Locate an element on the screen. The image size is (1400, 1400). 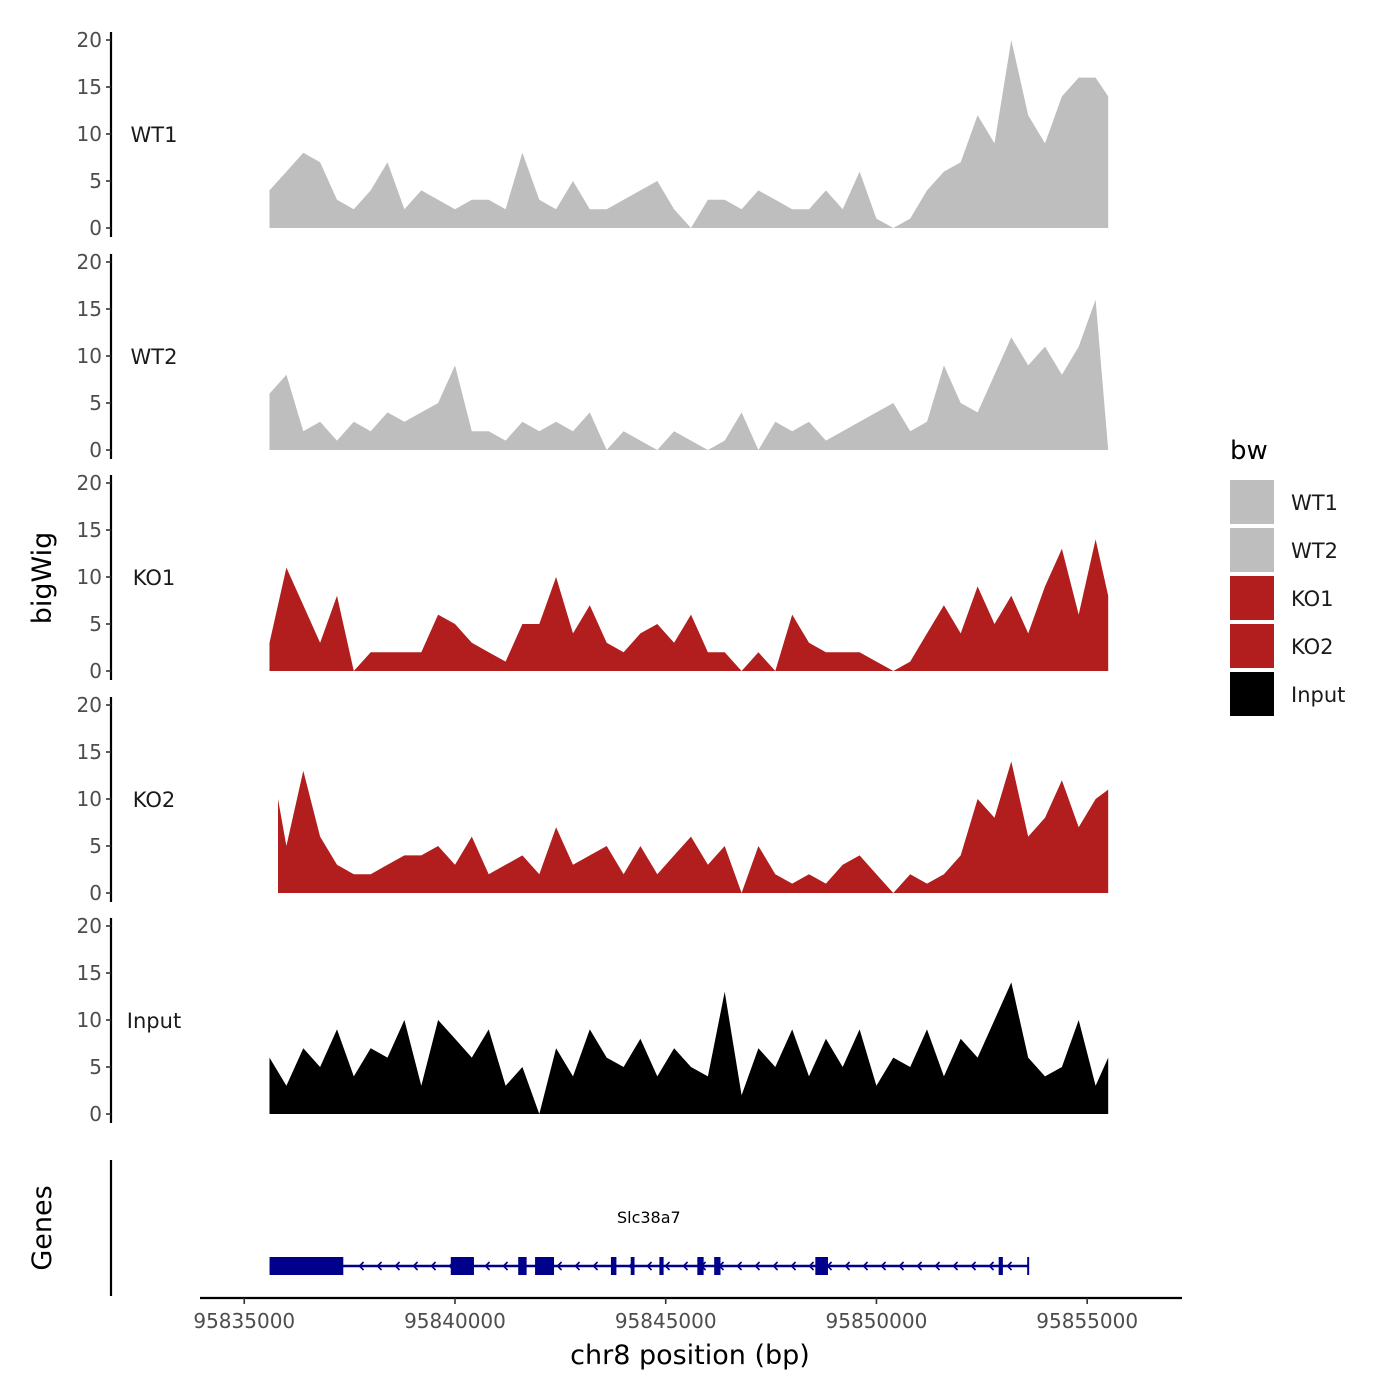
legend-item-wt1: WT1 is located at coordinates (1284, 502).